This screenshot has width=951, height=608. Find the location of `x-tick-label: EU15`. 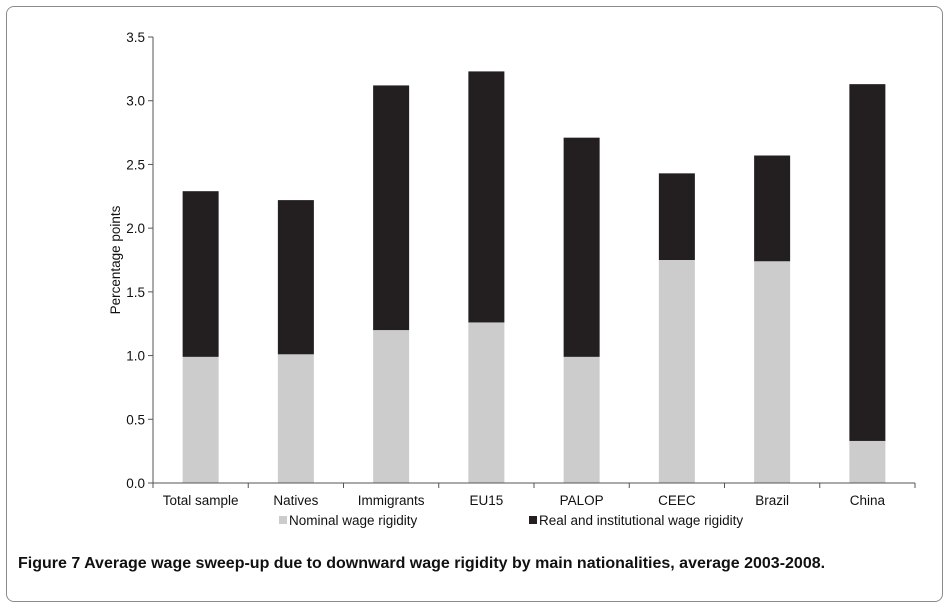

x-tick-label: EU15 is located at coordinates (486, 500).